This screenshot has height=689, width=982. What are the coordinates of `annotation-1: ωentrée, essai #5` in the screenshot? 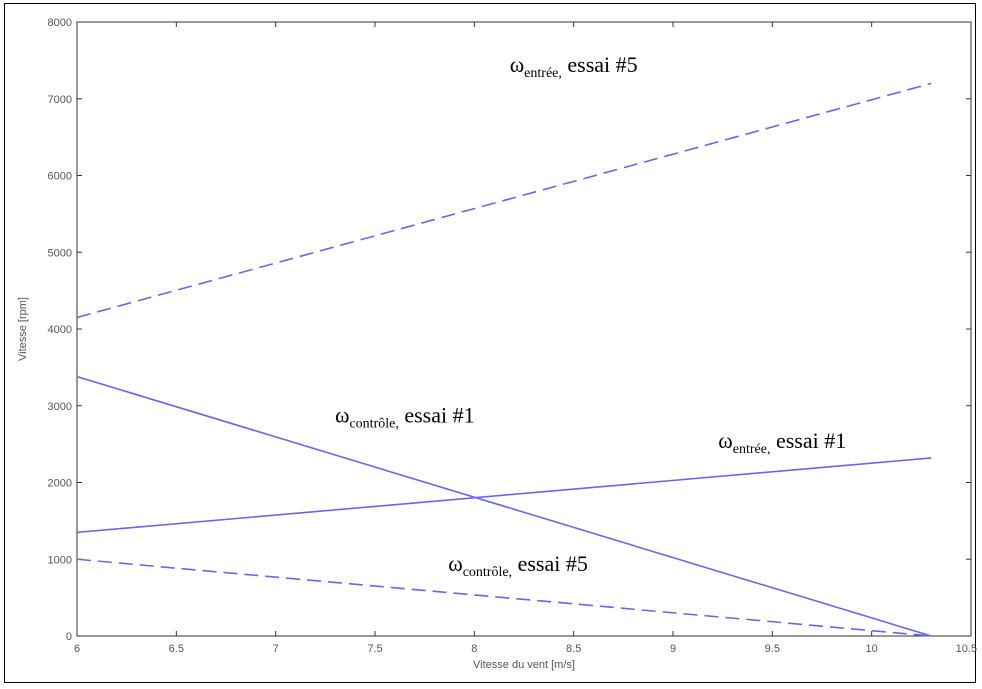 It's located at (574, 66).